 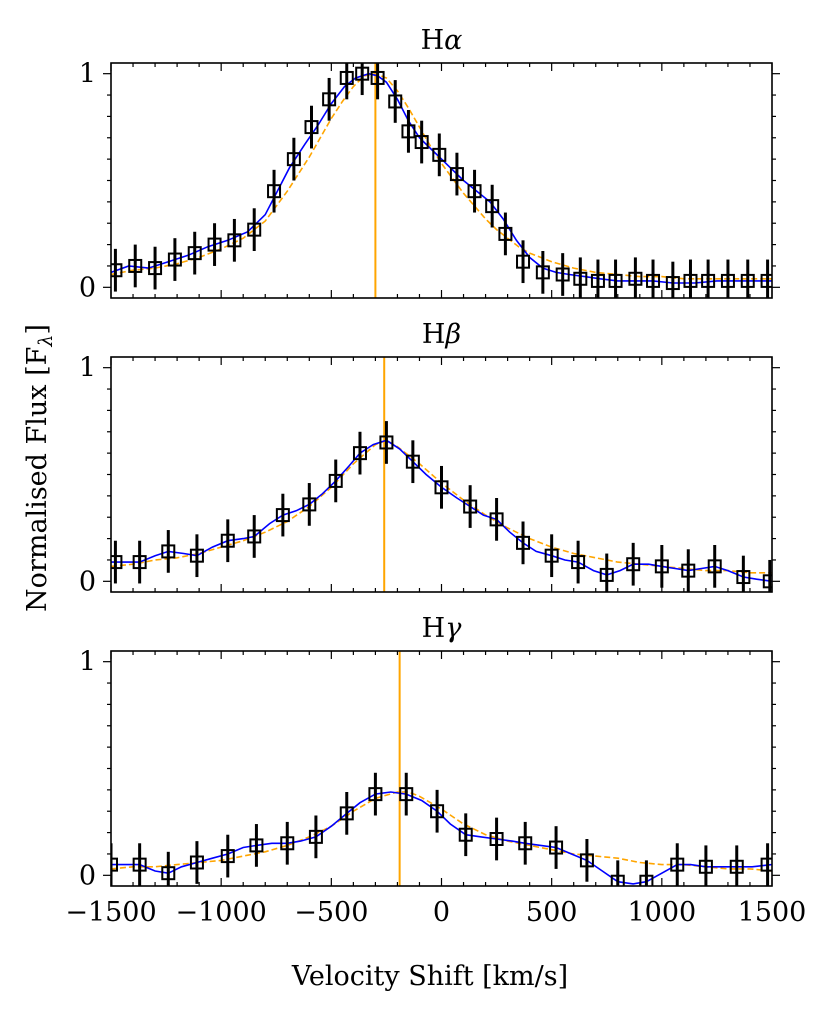 I want to click on panel-title-greek: β, so click(x=452, y=334).